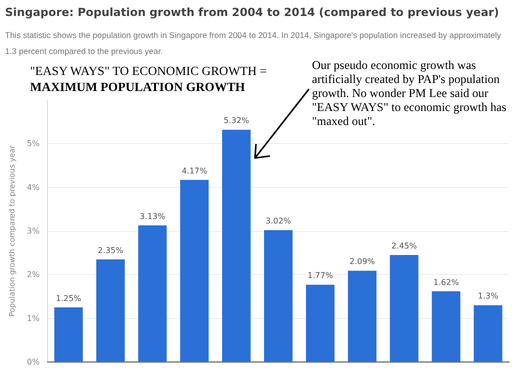 This screenshot has width=515, height=370. I want to click on data-label: 4.17%, so click(195, 171).